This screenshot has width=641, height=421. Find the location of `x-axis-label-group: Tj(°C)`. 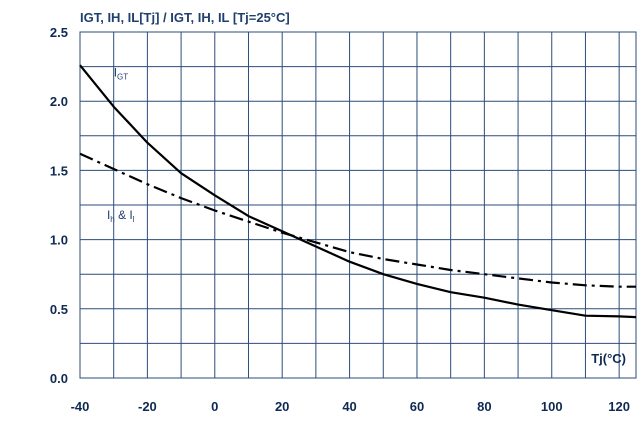

x-axis-label-group: Tj(°C) is located at coordinates (608, 358).